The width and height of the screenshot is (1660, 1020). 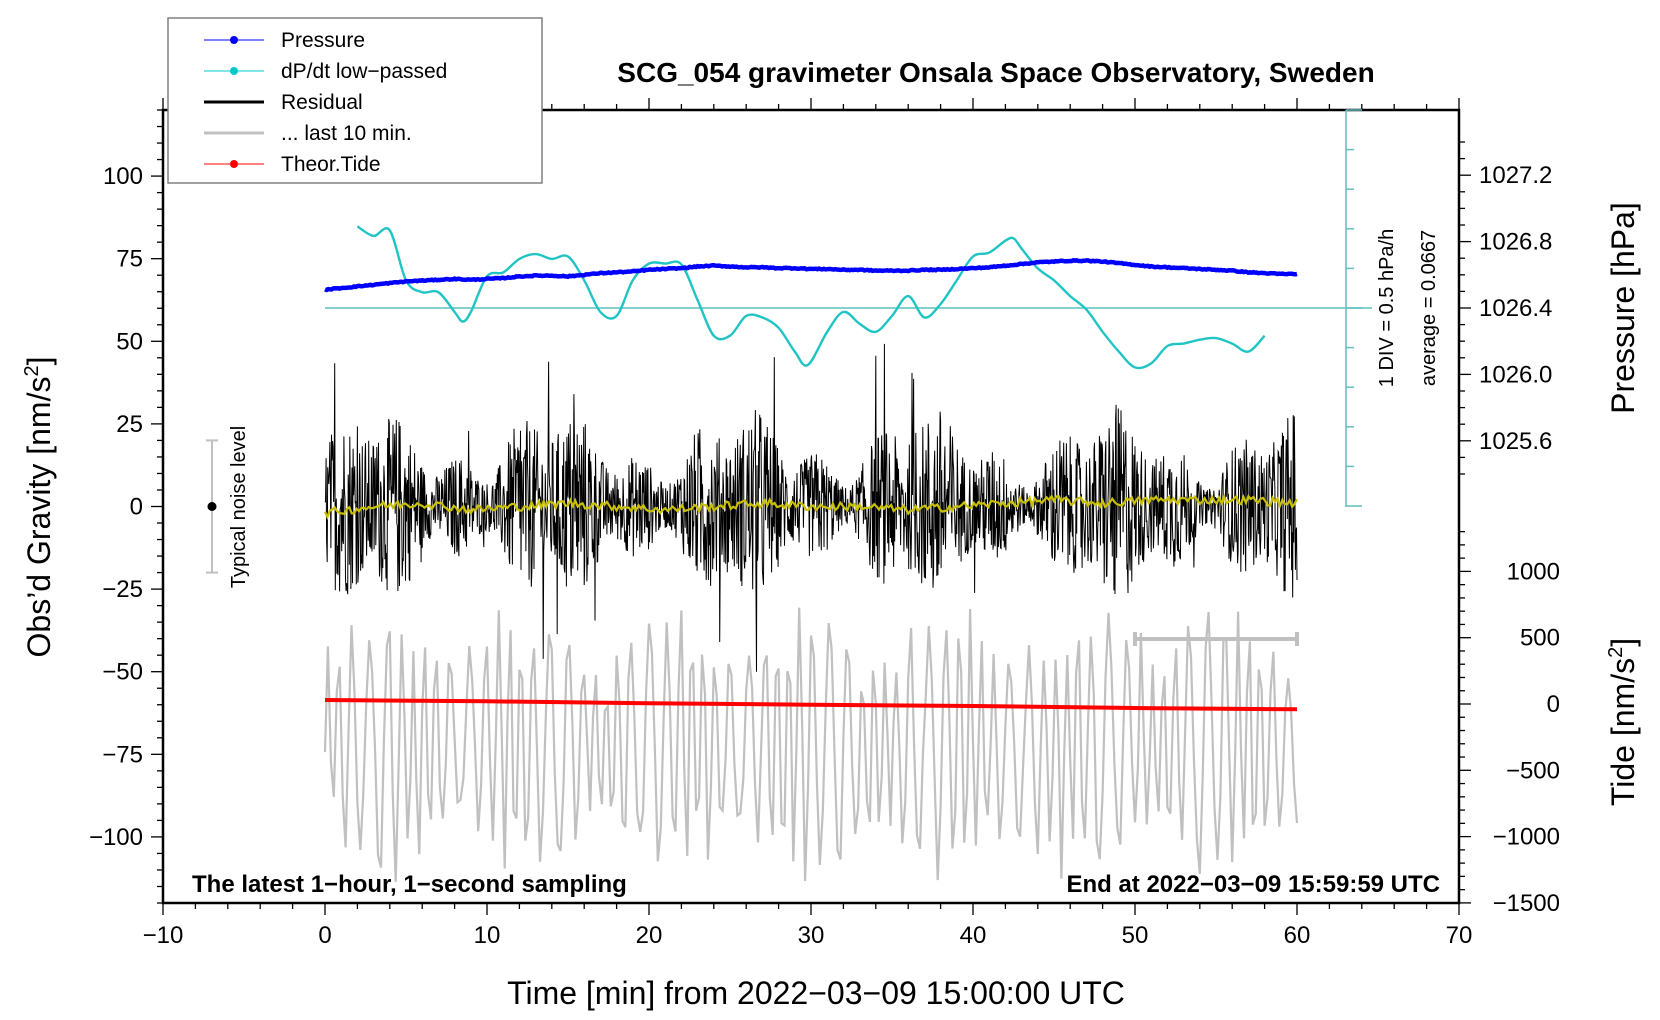 I want to click on y-axis-title-gravity-sup: 2, so click(x=32, y=370).